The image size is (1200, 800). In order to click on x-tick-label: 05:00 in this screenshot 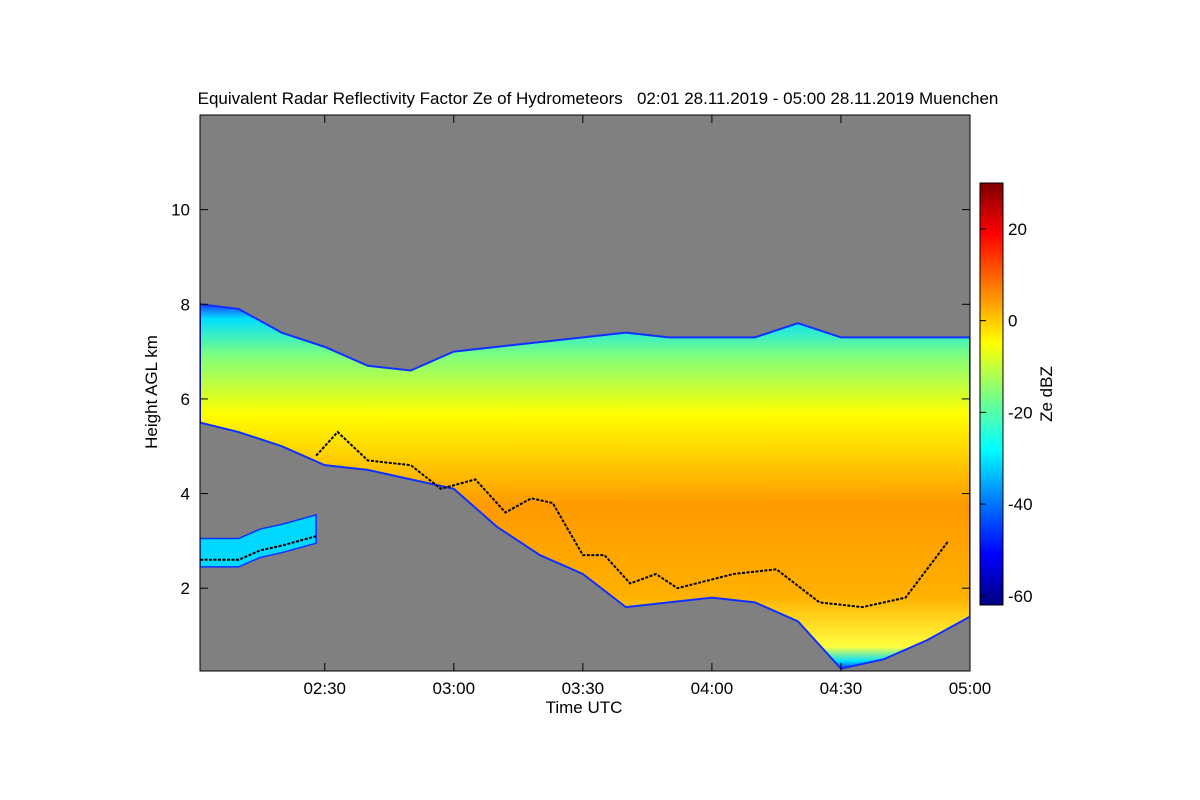, I will do `click(970, 688)`.